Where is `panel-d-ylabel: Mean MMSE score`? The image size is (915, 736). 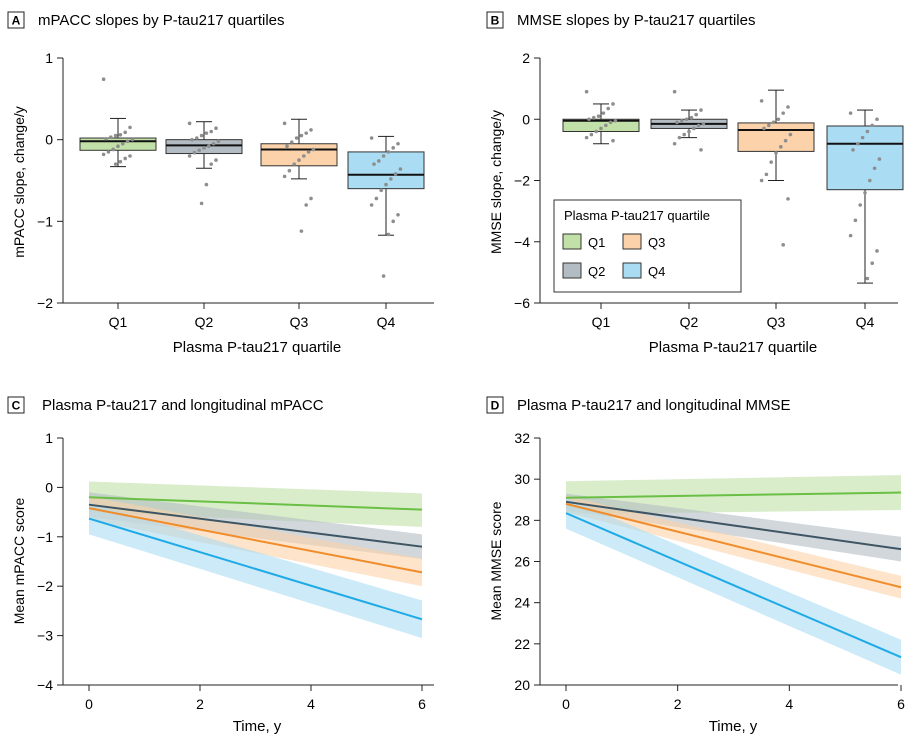 panel-d-ylabel: Mean MMSE score is located at coordinates (496, 560).